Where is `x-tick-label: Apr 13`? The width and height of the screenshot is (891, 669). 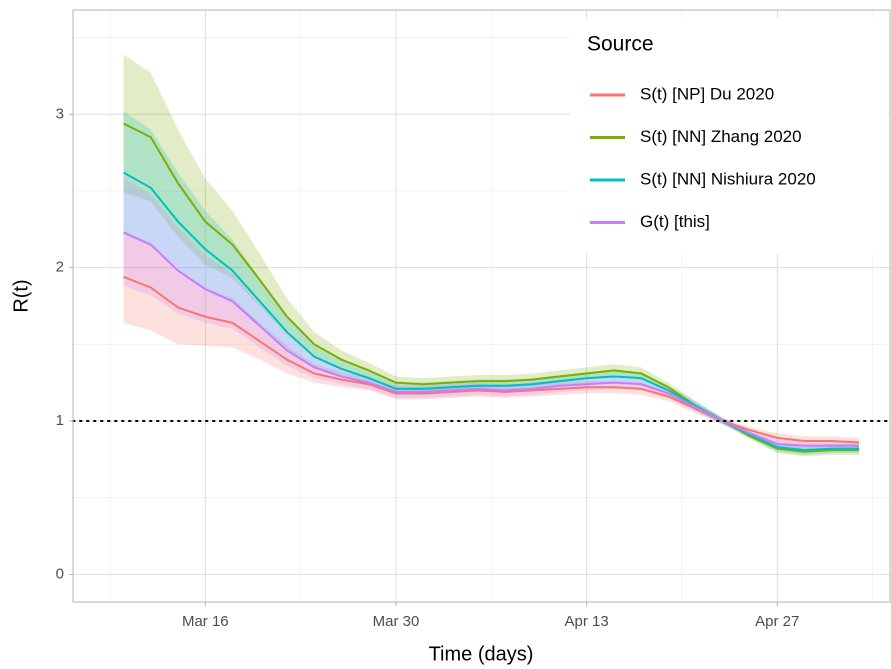 x-tick-label: Apr 13 is located at coordinates (587, 621).